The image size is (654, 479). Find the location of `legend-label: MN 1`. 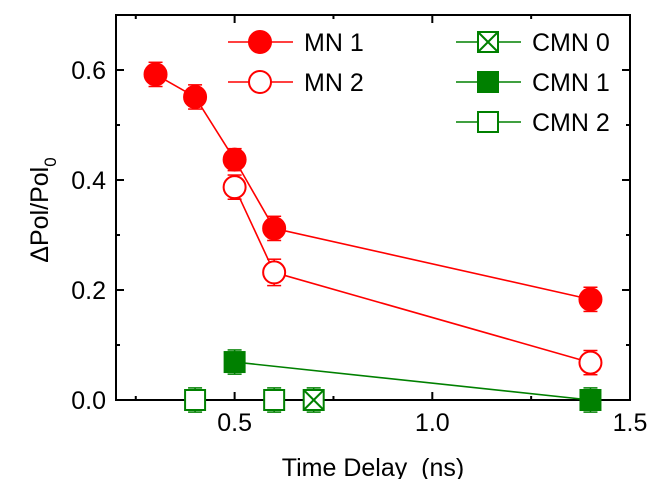

legend-label: MN 1 is located at coordinates (334, 43).